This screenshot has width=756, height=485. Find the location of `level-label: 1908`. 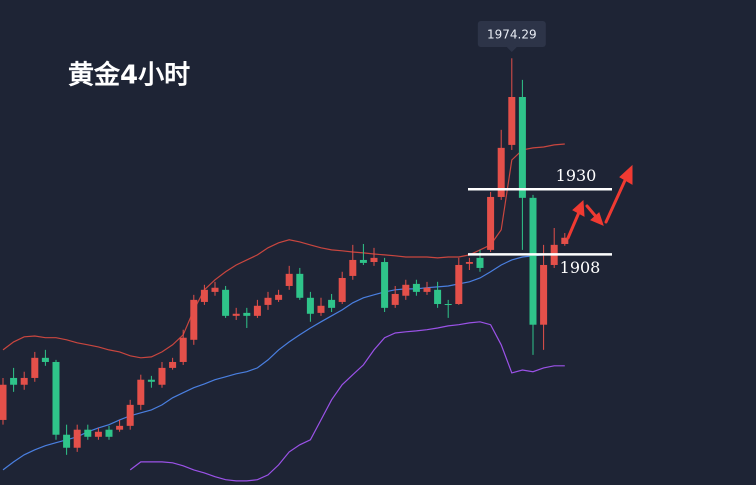

level-label: 1908 is located at coordinates (580, 267).